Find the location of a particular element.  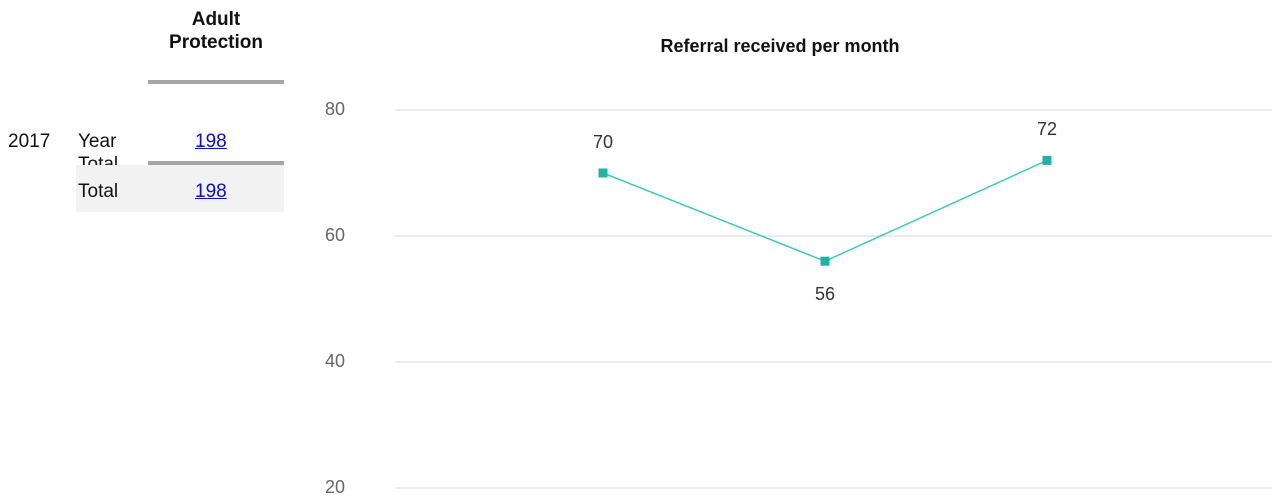

line is located at coordinates (825, 211).